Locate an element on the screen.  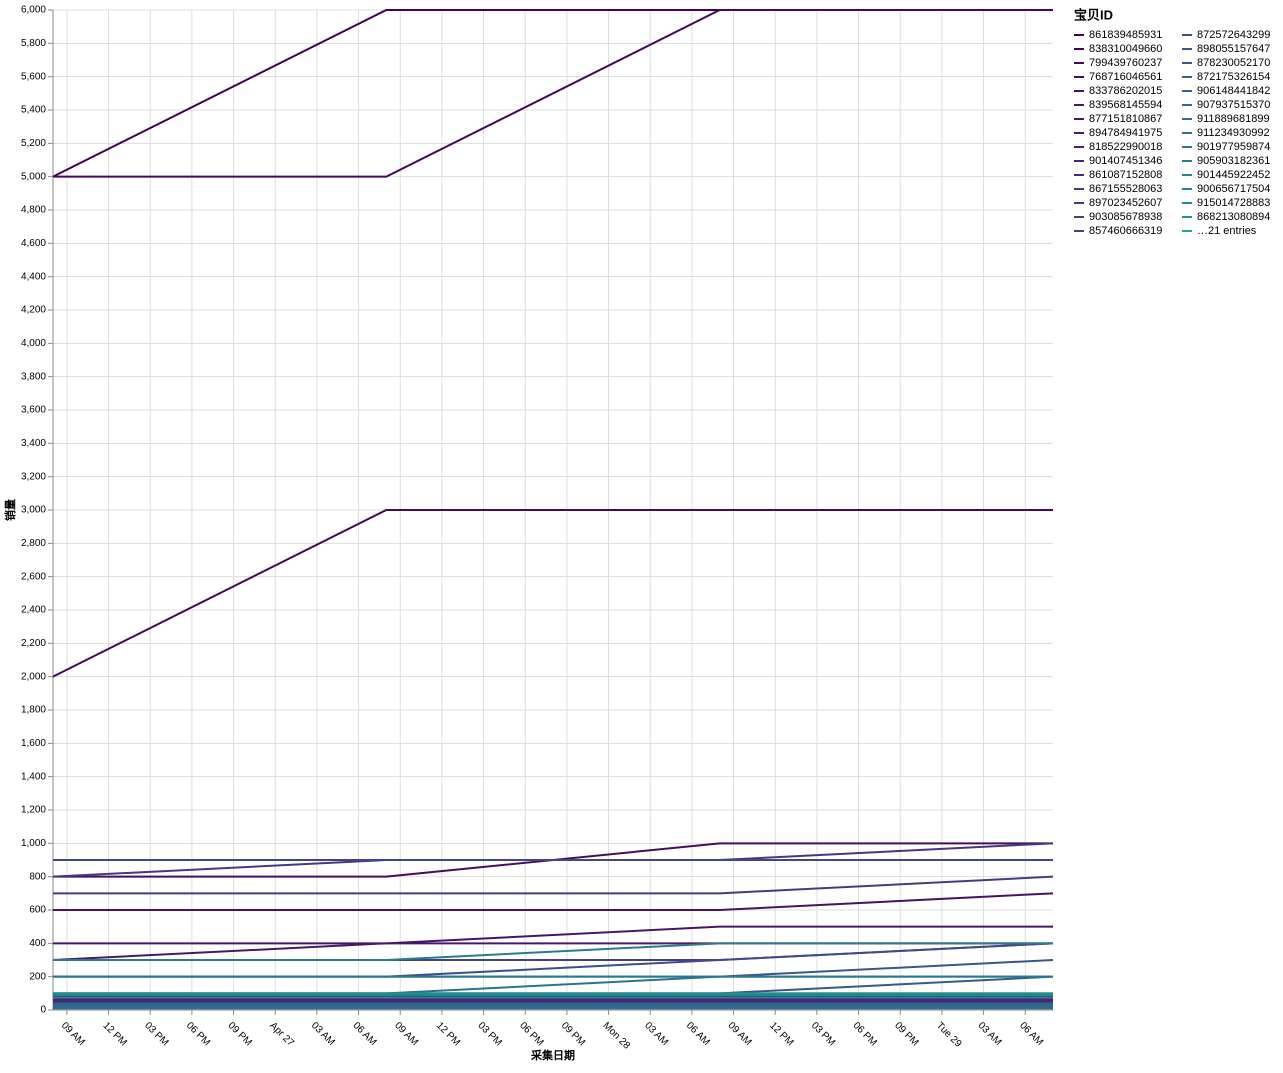
y-tick-label: 800 is located at coordinates (37, 876).